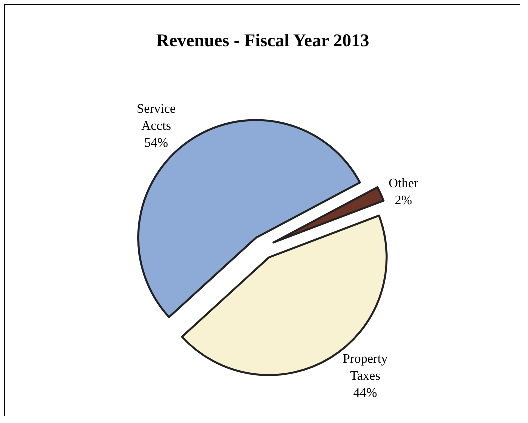 The width and height of the screenshot is (528, 423). I want to click on slice-label: Property Taxes, so click(365, 367).